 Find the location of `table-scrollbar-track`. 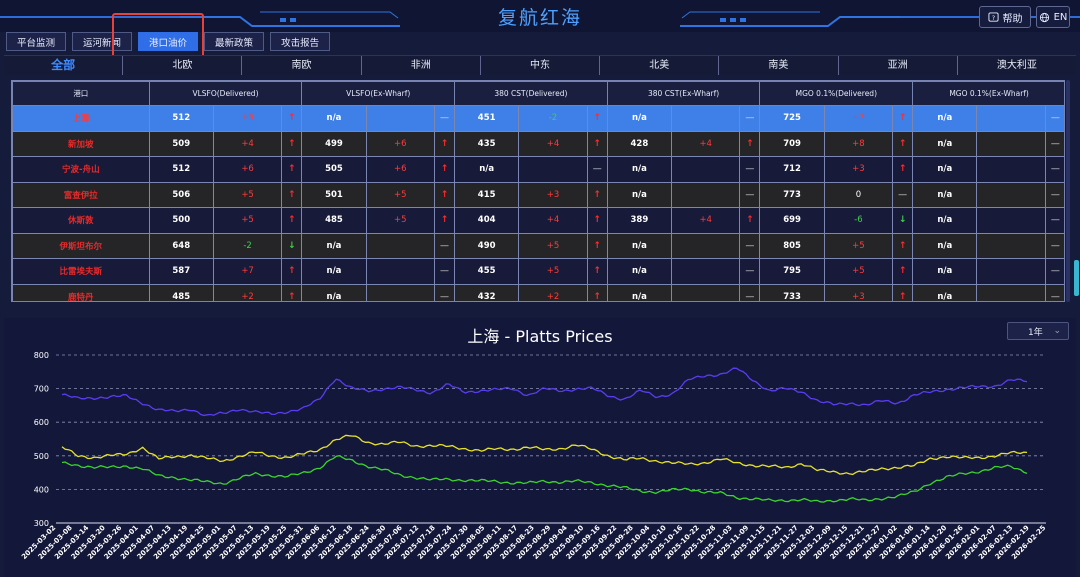

table-scrollbar-track is located at coordinates (1068, 191).